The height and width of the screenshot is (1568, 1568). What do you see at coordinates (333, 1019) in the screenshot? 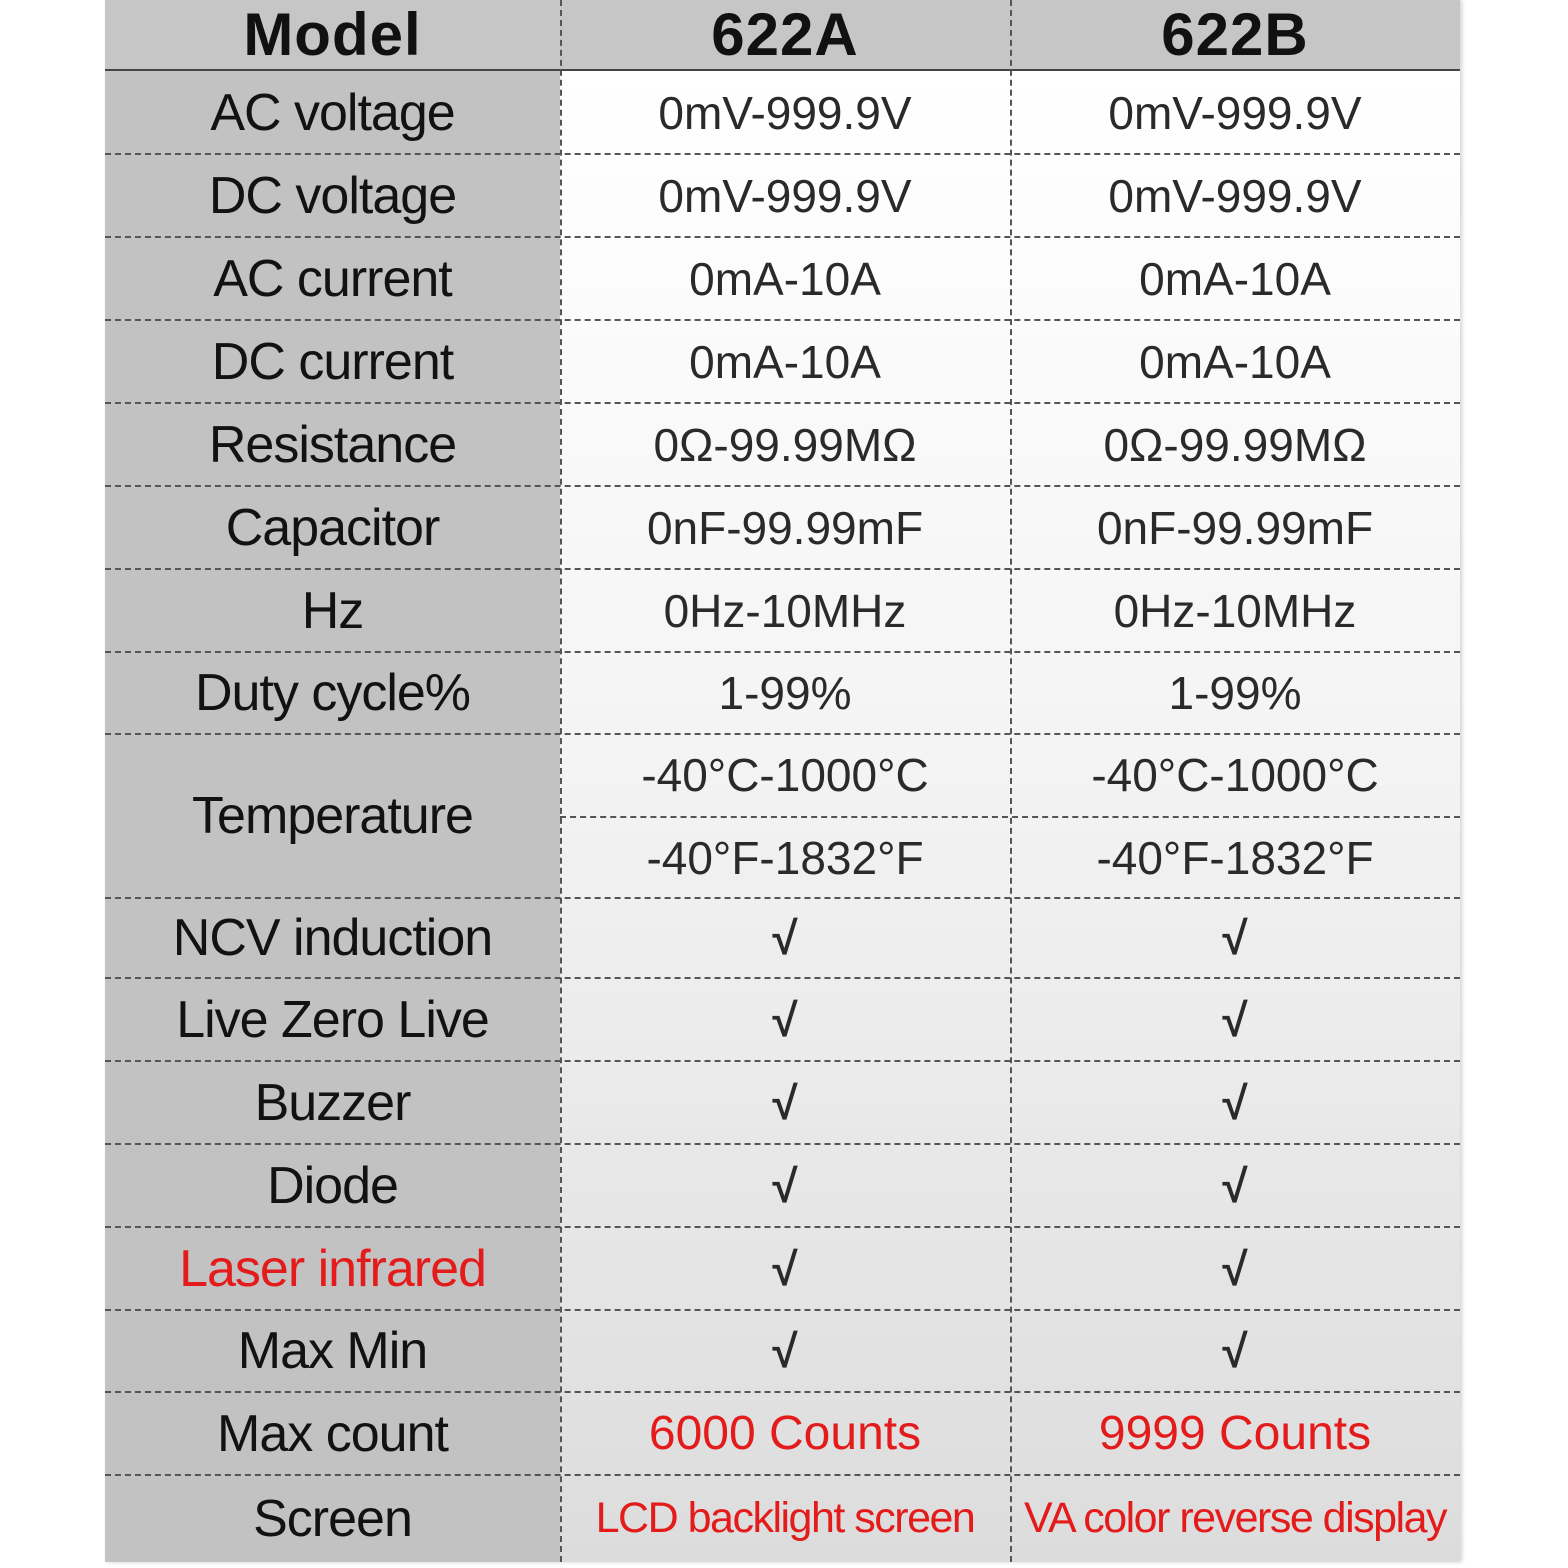
I see `row-label: Live Zero Live` at bounding box center [333, 1019].